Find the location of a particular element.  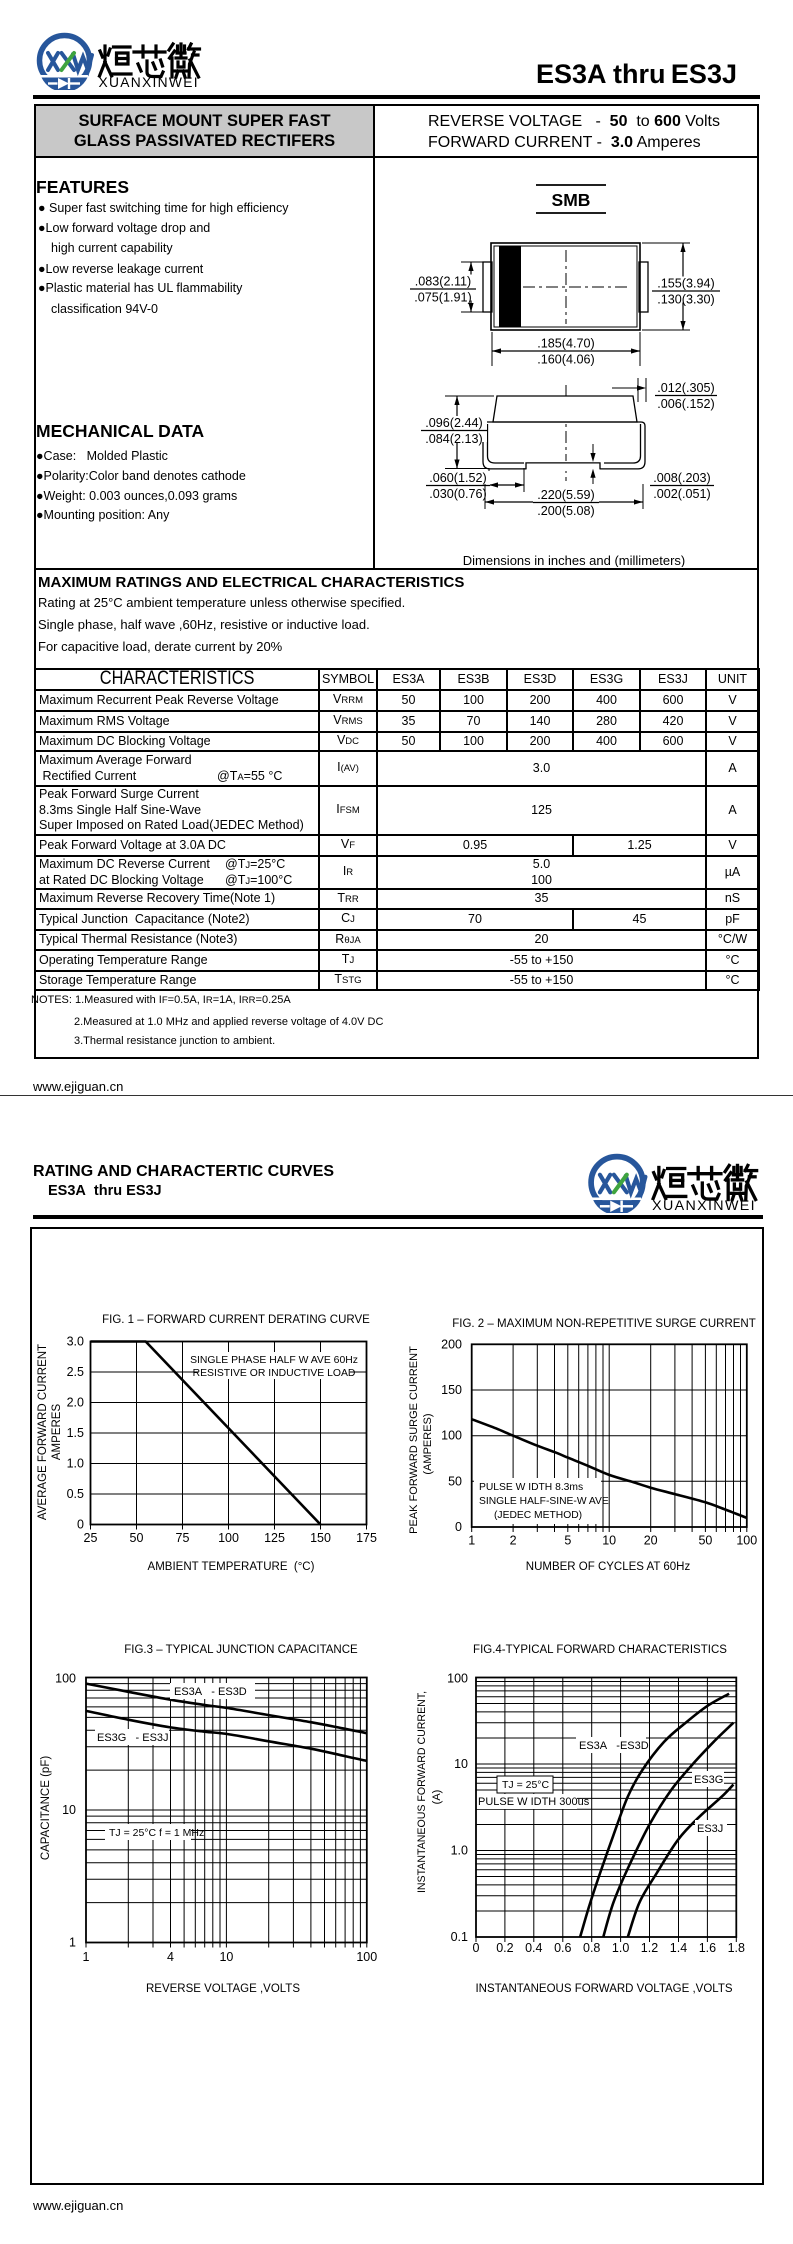

svg-text: AMBIENT TEMPERATURE (°C) is located at coordinates (231, 1567).